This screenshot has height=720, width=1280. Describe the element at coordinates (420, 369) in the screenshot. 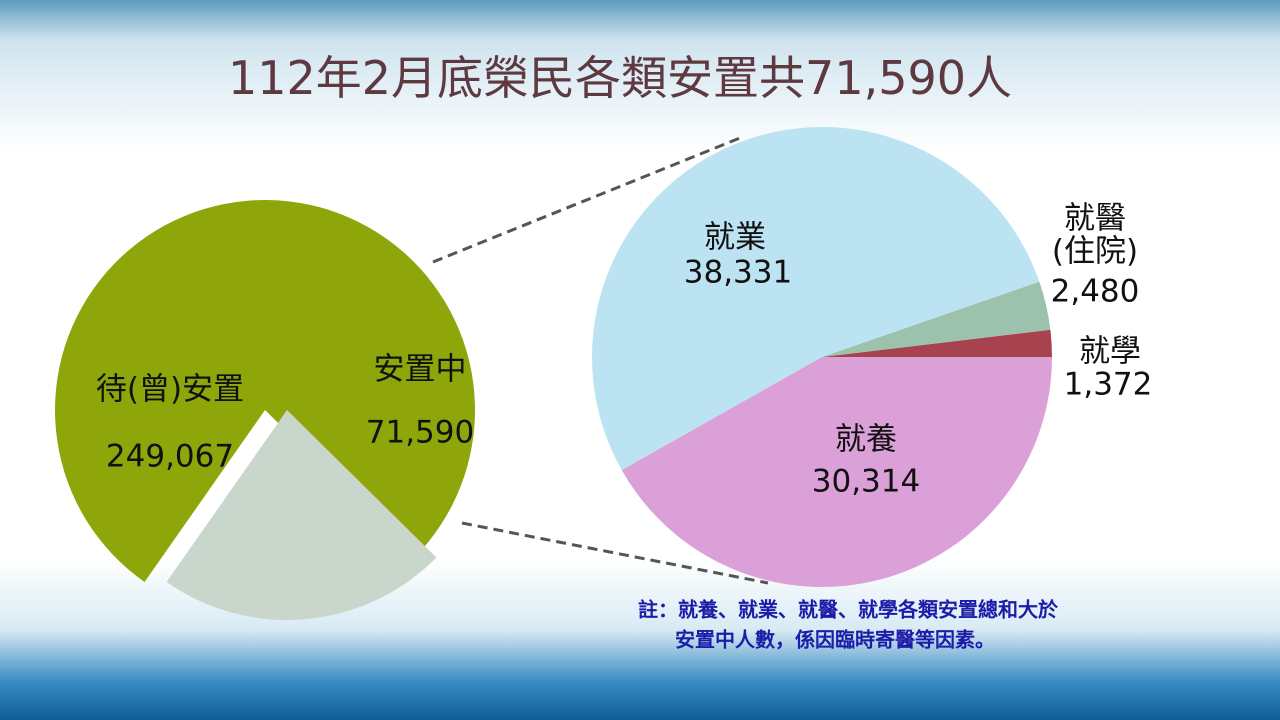

I see `slice-label: 安置中` at that location.